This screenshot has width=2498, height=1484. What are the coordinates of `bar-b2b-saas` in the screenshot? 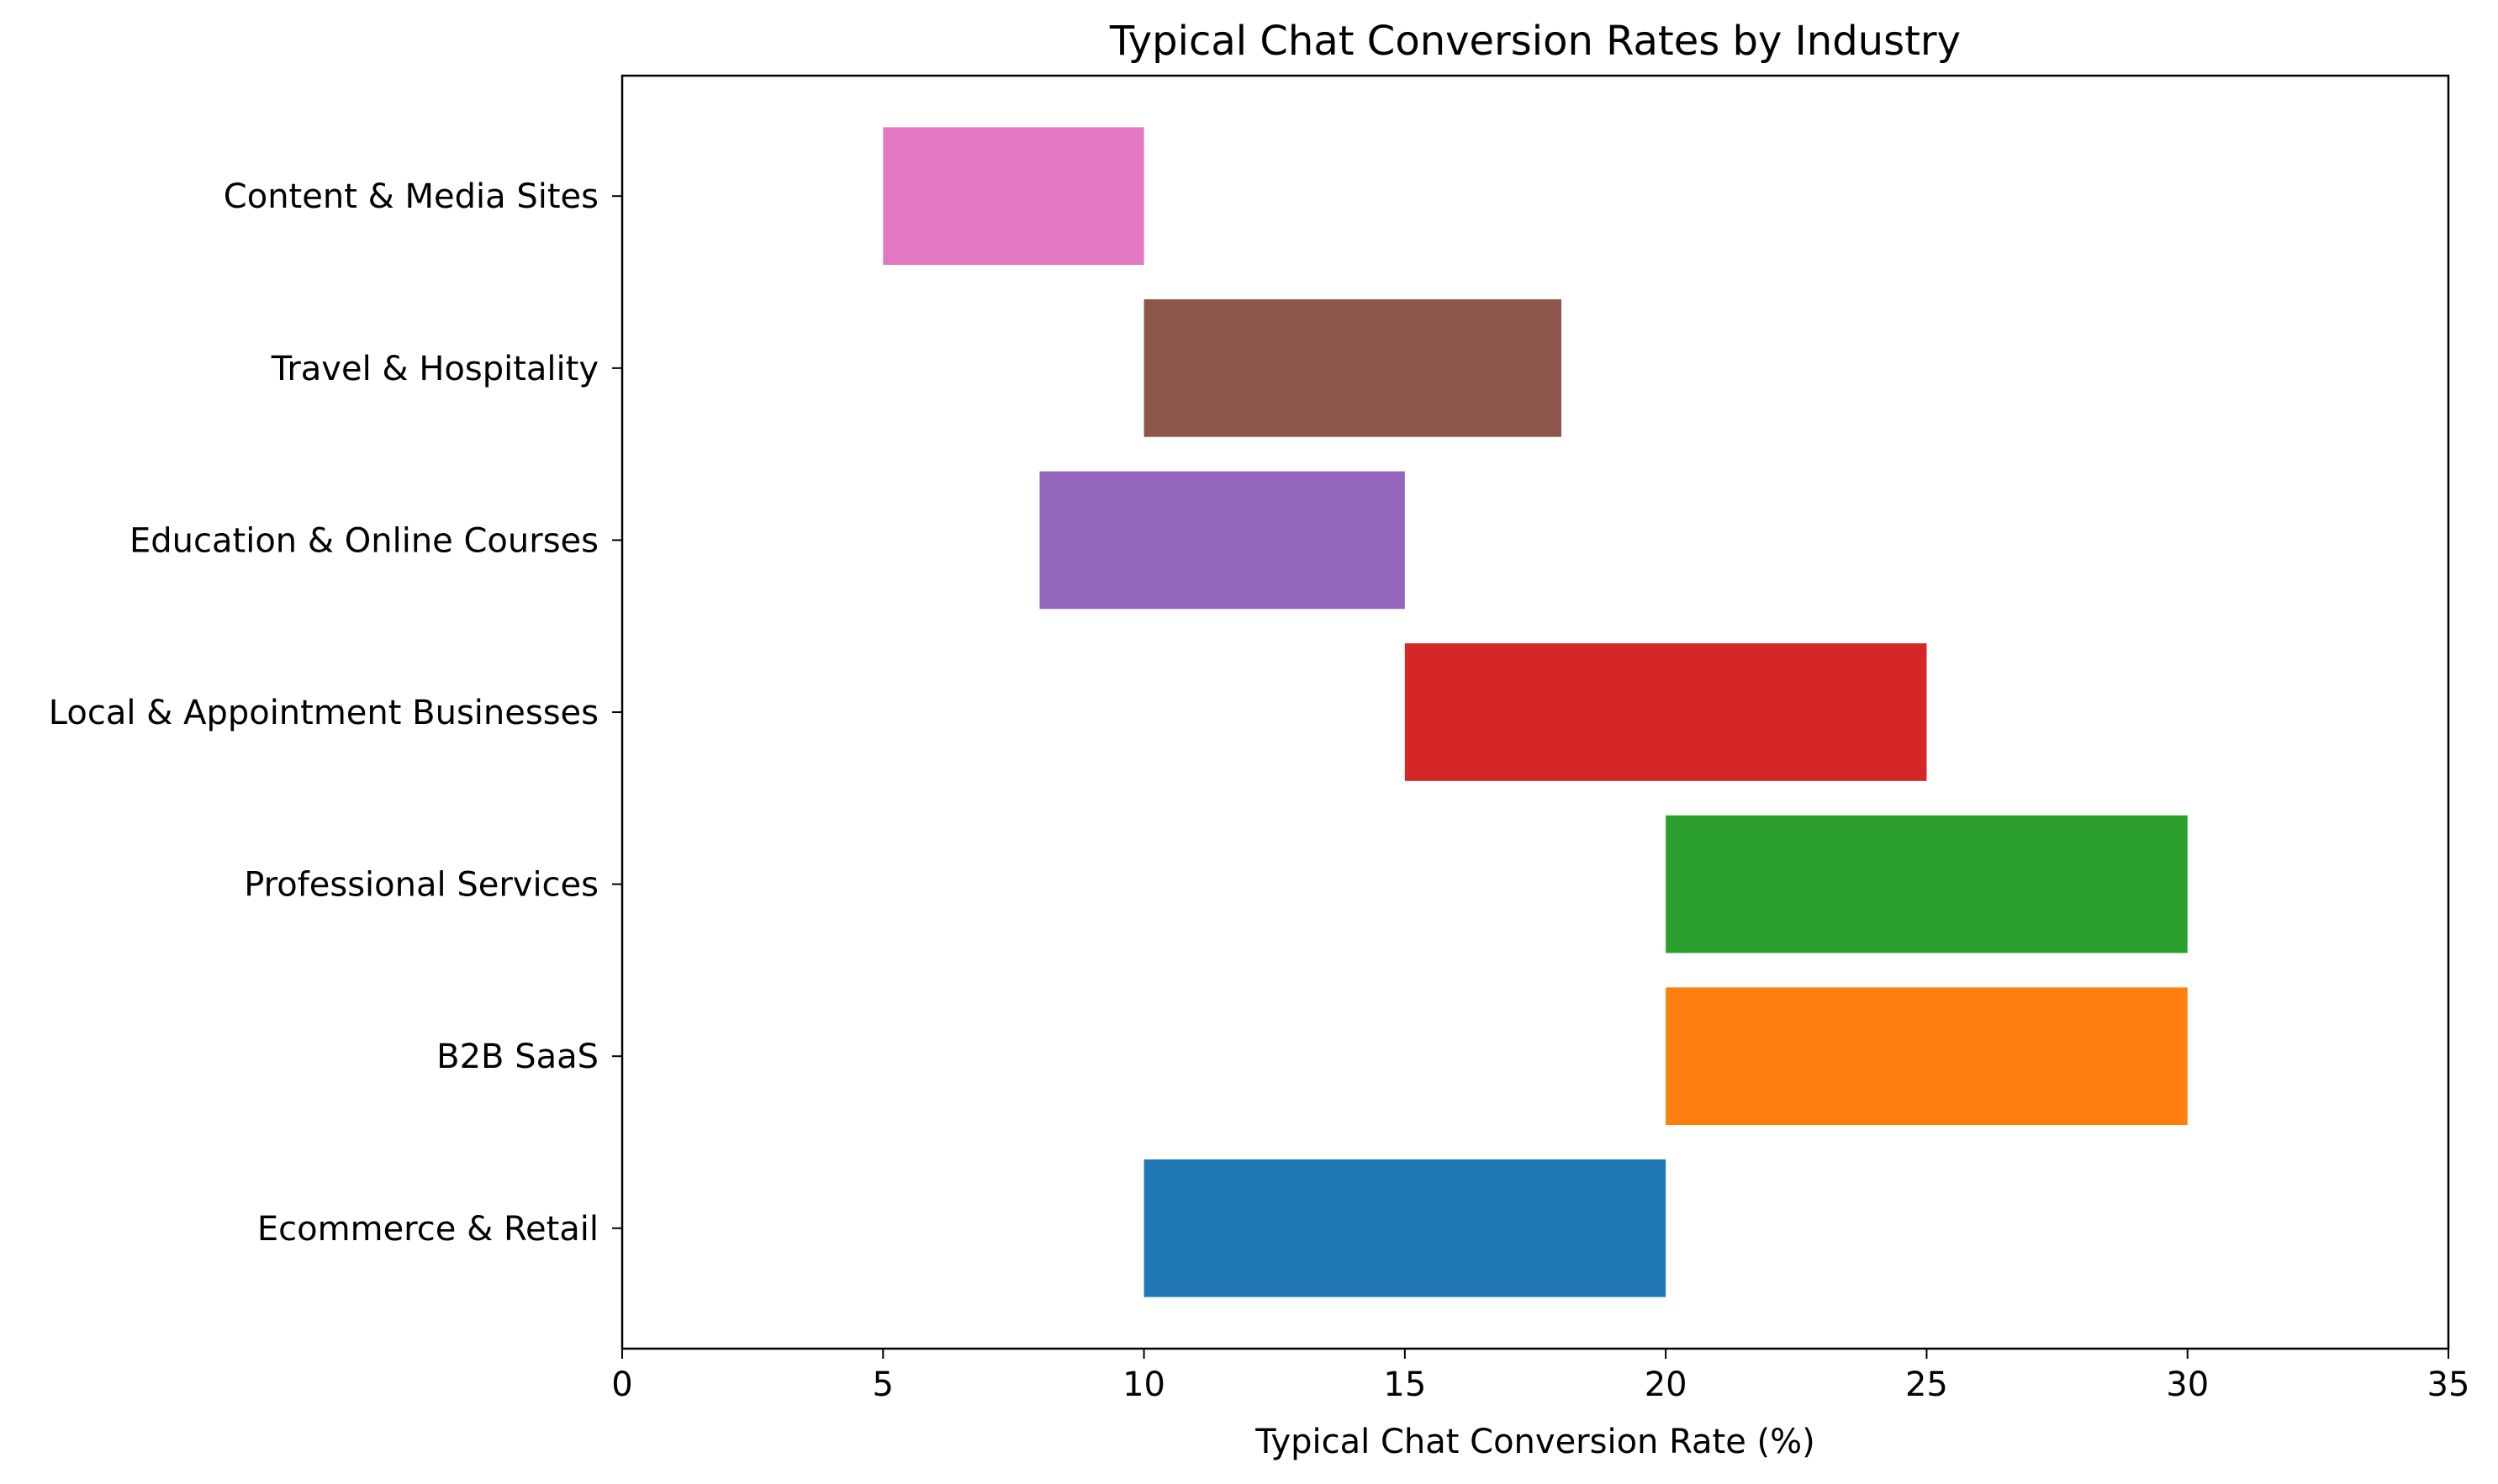 It's located at (1927, 1056).